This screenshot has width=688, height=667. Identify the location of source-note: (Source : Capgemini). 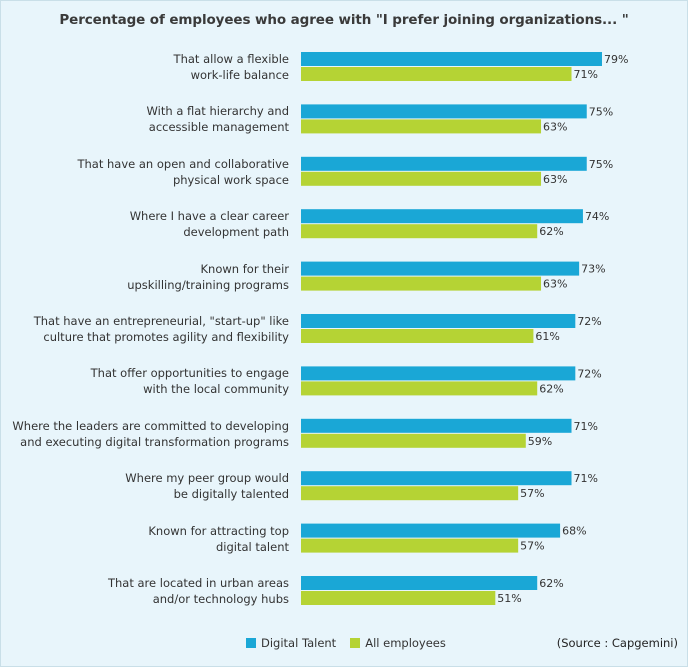
(617, 643).